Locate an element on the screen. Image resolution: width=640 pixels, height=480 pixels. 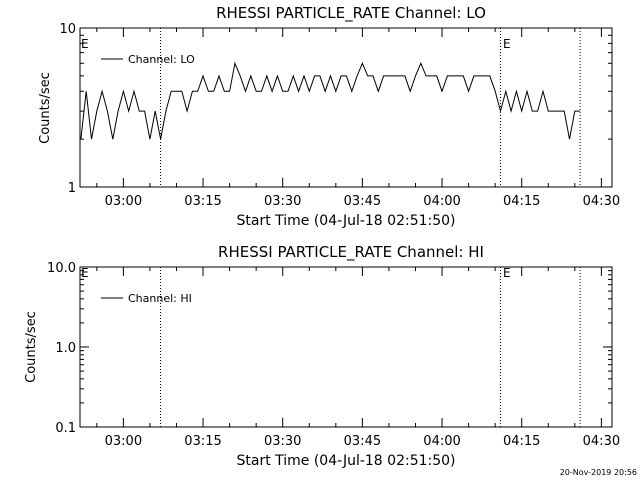
hi-legend: Channel: HI is located at coordinates (146, 298).